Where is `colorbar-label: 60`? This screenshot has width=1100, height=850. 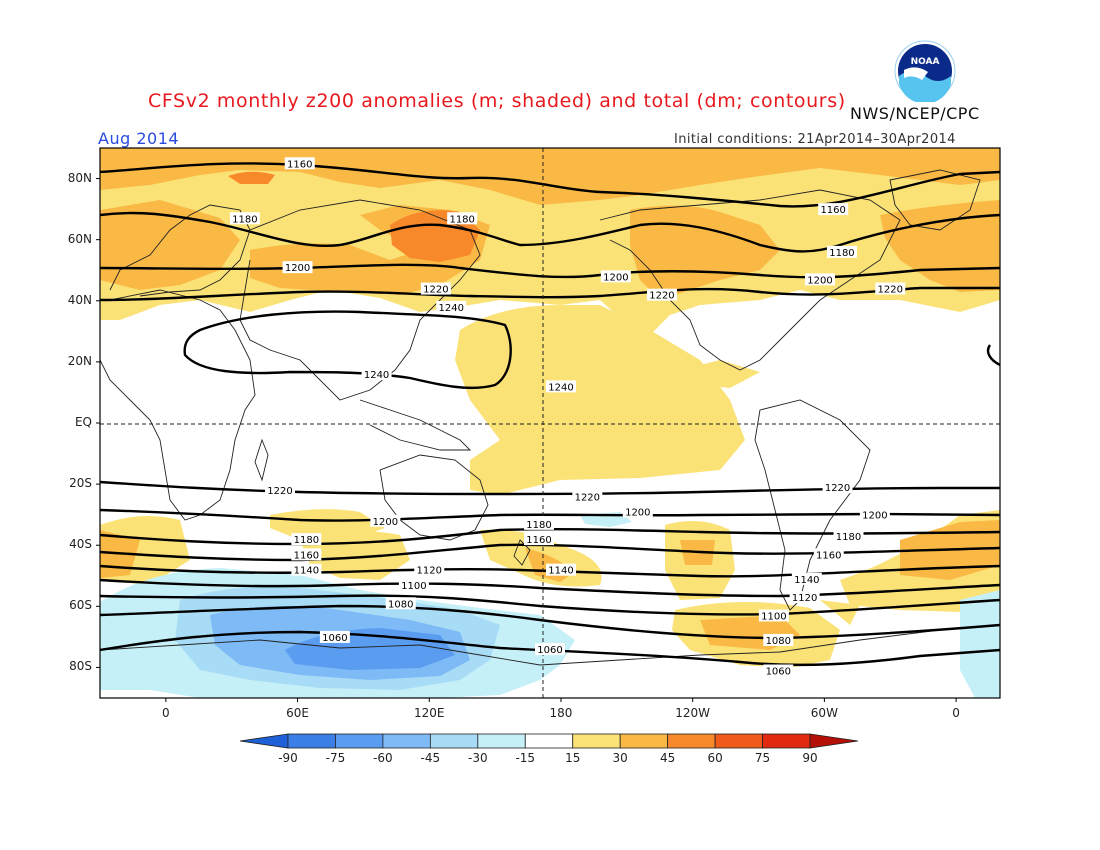
colorbar-label: 60 is located at coordinates (715, 758).